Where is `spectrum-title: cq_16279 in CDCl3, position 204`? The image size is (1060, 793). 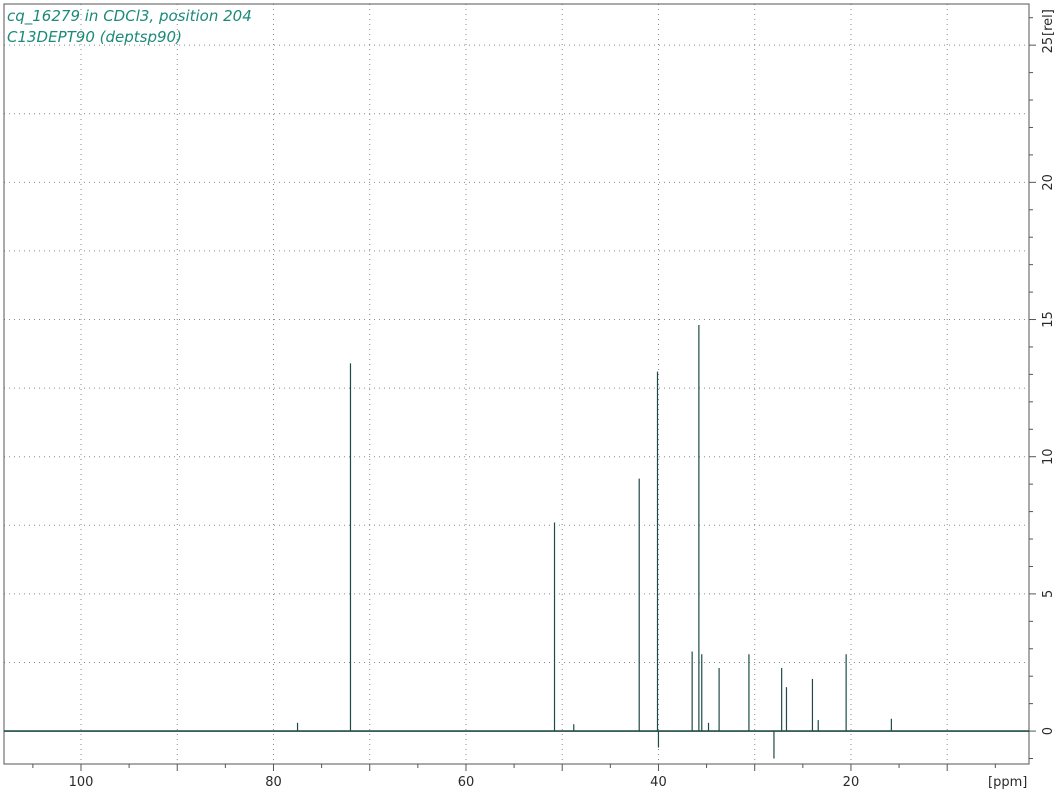
spectrum-title: cq_16279 in CDCl3, position 204 is located at coordinates (129, 16).